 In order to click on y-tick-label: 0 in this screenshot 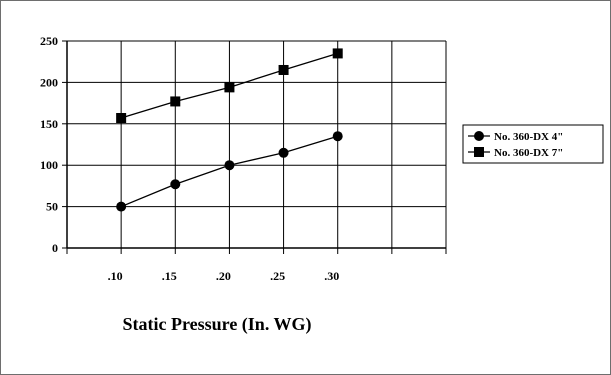, I will do `click(55, 248)`.